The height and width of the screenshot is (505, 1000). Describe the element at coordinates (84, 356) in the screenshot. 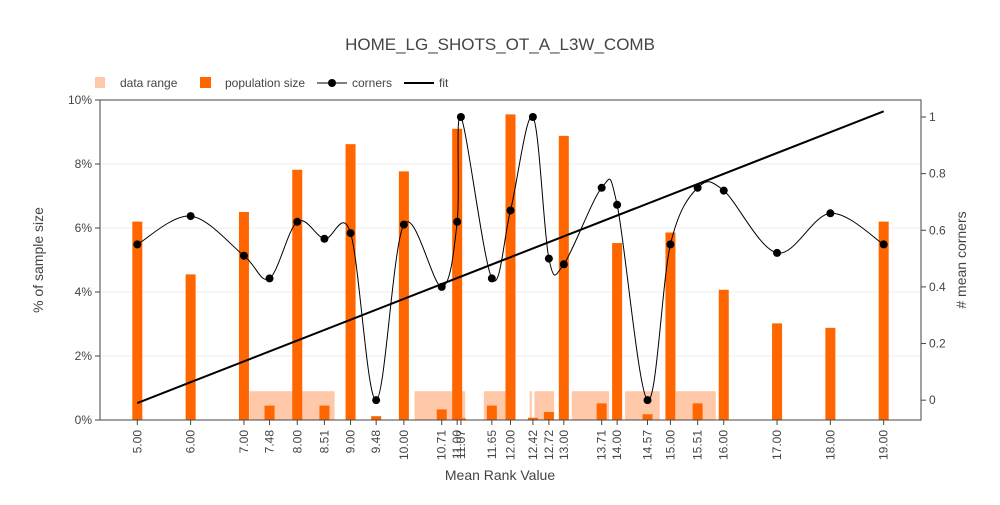

I see `y-tick-label: 2%` at that location.